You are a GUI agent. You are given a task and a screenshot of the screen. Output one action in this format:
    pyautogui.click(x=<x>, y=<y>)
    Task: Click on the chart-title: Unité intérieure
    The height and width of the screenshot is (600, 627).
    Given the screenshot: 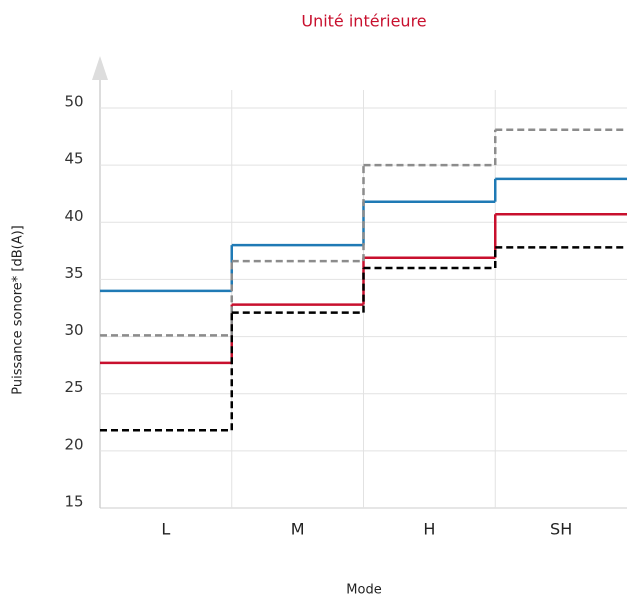 What is the action you would take?
    pyautogui.click(x=363, y=21)
    